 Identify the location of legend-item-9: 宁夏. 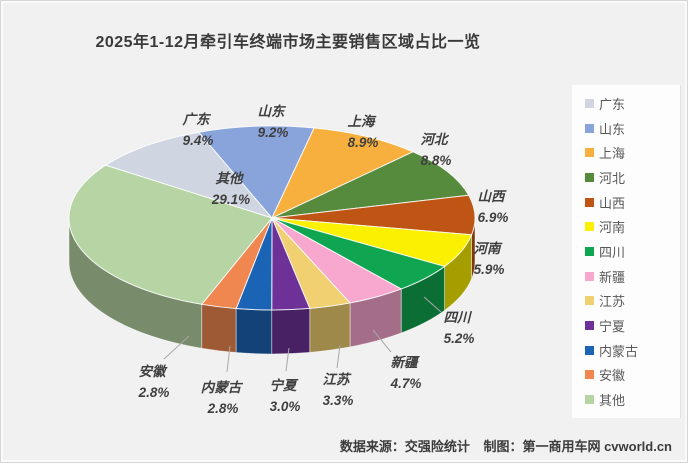
(626, 325).